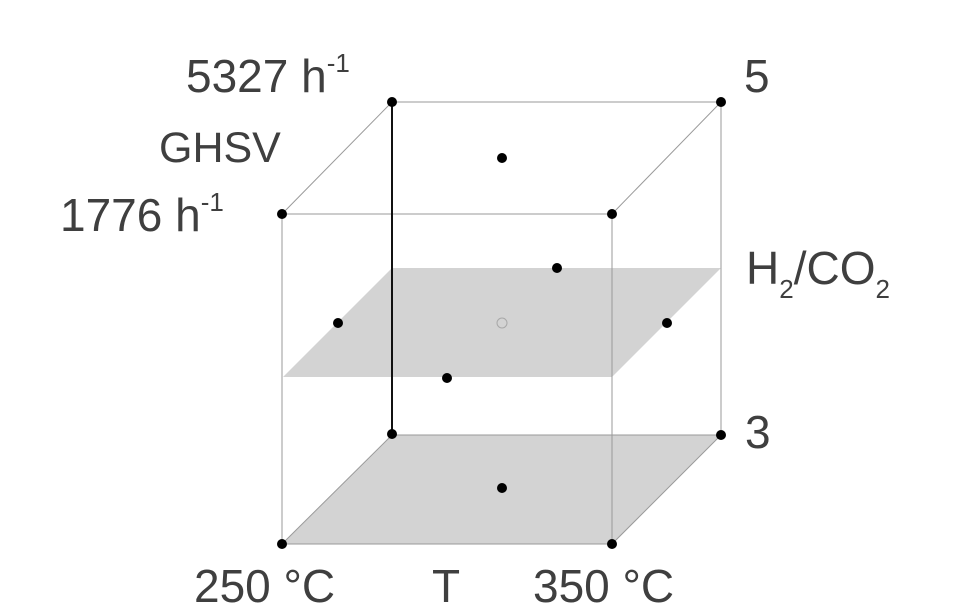 The image size is (969, 604). Describe the element at coordinates (130, 215) in the screenshot. I see `ghsv-low-value: 1776 h` at that location.